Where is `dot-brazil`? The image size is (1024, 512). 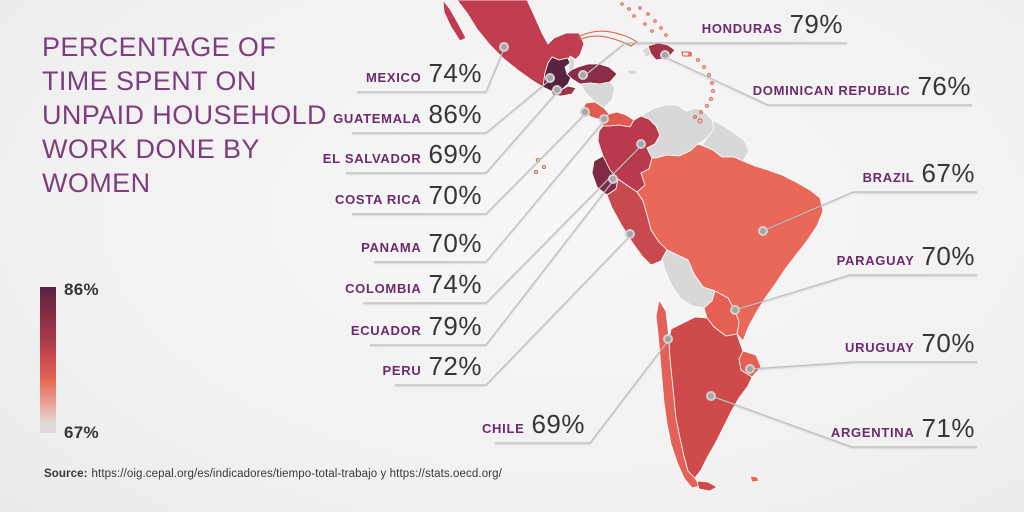 dot-brazil is located at coordinates (763, 231).